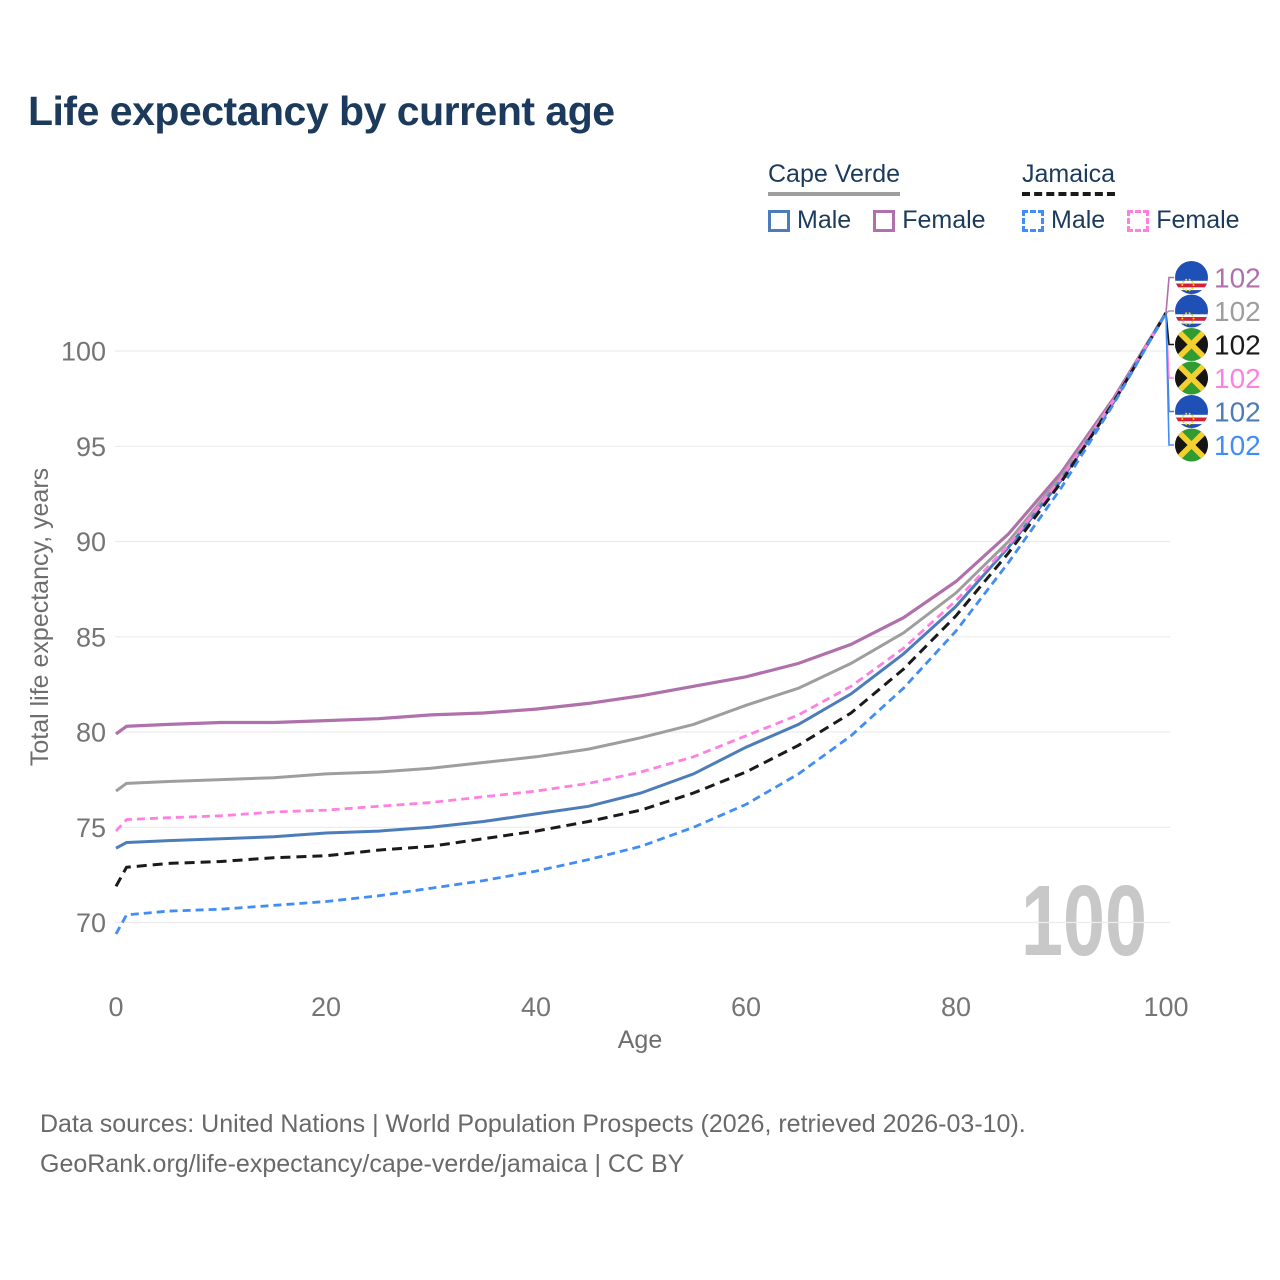 The width and height of the screenshot is (1280, 1280). Describe the element at coordinates (1084, 921) in the screenshot. I see `age-counter-watermark: 100` at that location.